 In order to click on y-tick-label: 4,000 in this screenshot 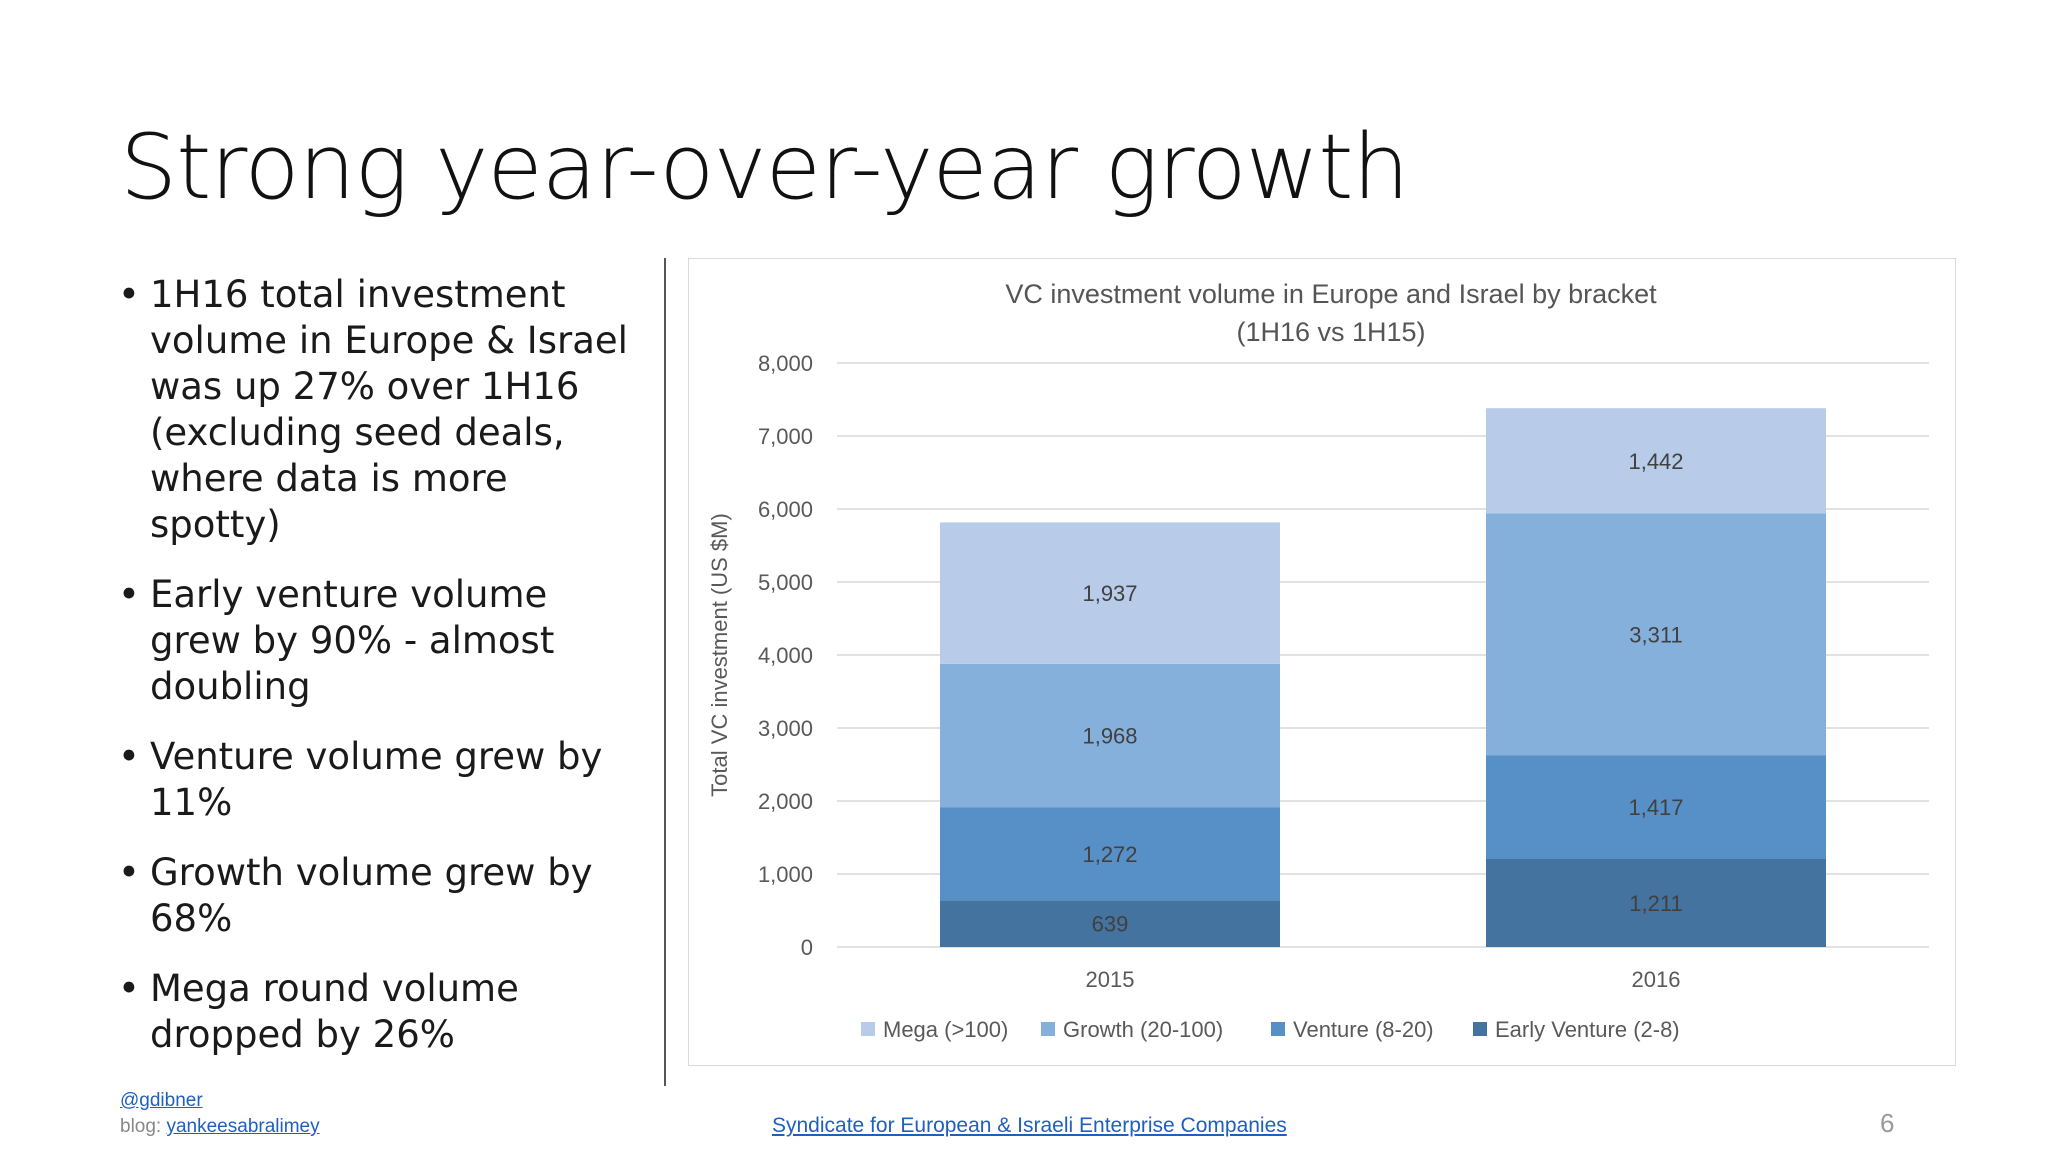, I will do `click(785, 655)`.